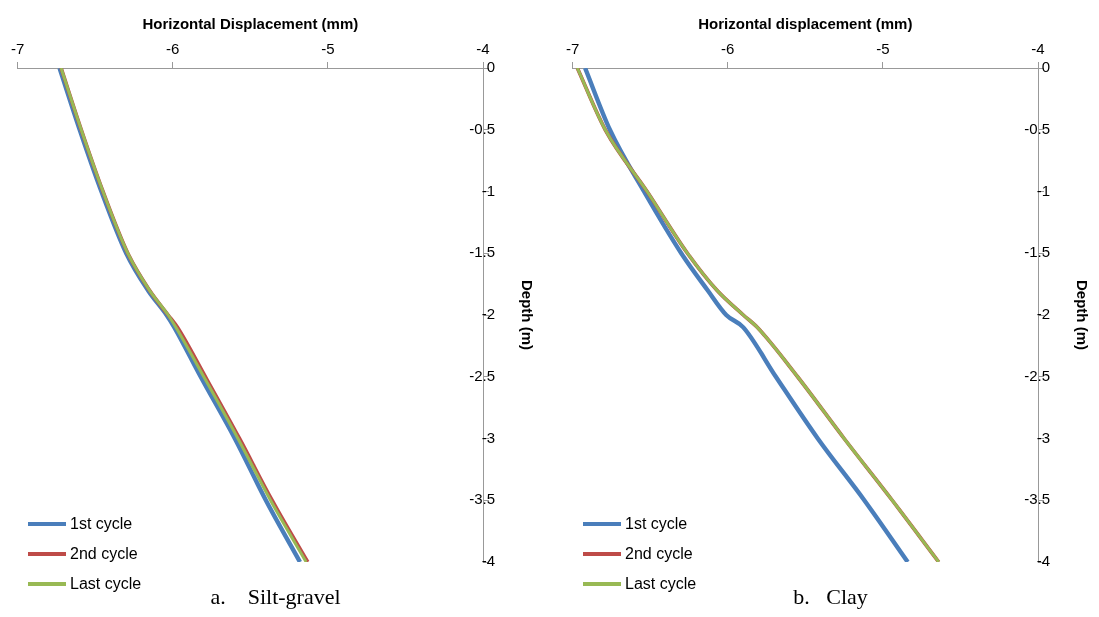 This screenshot has height=617, width=1099. I want to click on text: b. Clay, so click(830, 596).